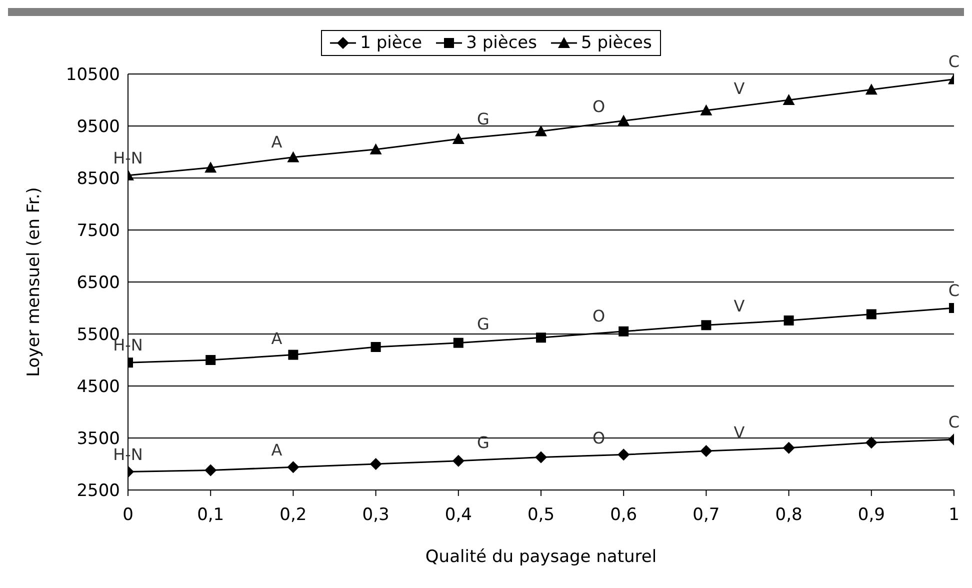 This screenshot has width=972, height=588. Describe the element at coordinates (98, 387) in the screenshot. I see `y-tick-label: 4500` at that location.